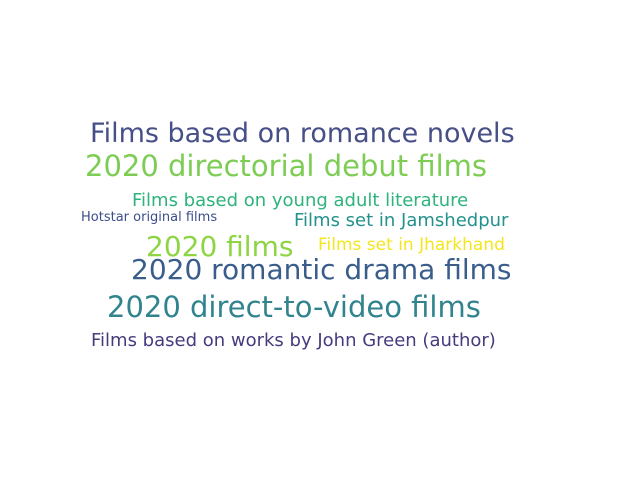 This screenshot has height=480, width=640. I want to click on word-films-set-in-jamshedpur: Films set in Jamshedpur, so click(401, 220).